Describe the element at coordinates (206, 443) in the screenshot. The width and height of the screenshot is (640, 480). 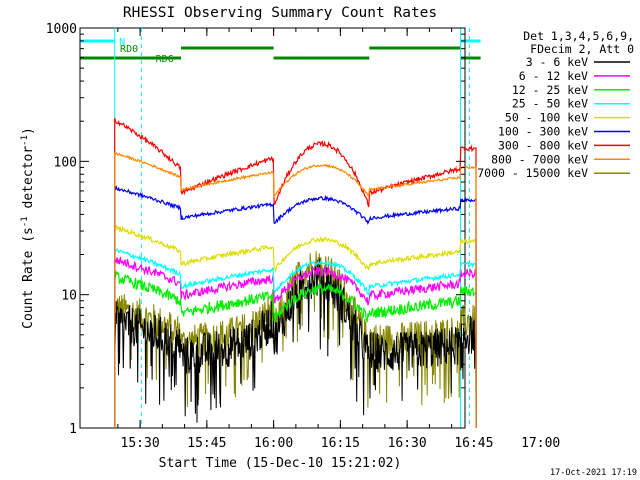
I see `x-tick-label: 15:45` at that location.